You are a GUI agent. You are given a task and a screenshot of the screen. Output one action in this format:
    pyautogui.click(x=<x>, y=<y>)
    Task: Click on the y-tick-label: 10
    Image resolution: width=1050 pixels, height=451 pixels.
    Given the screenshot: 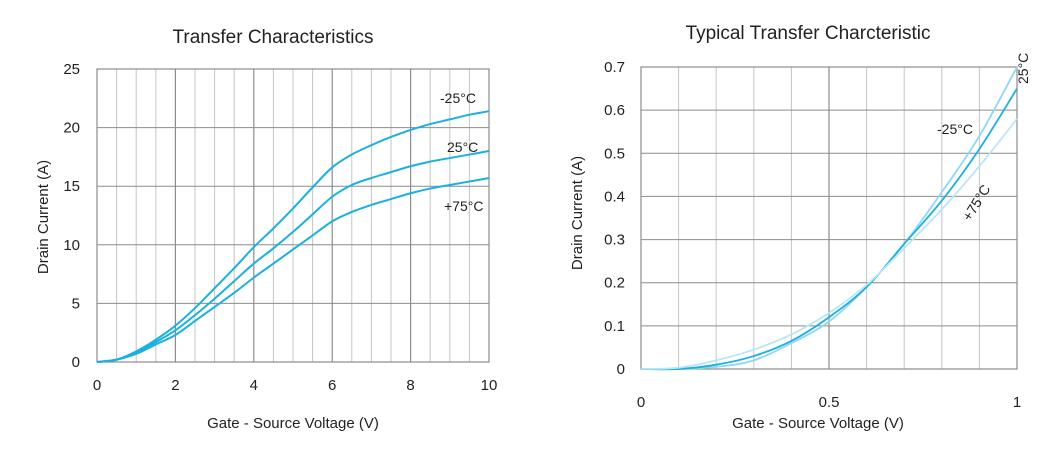 What is the action you would take?
    pyautogui.click(x=71, y=245)
    